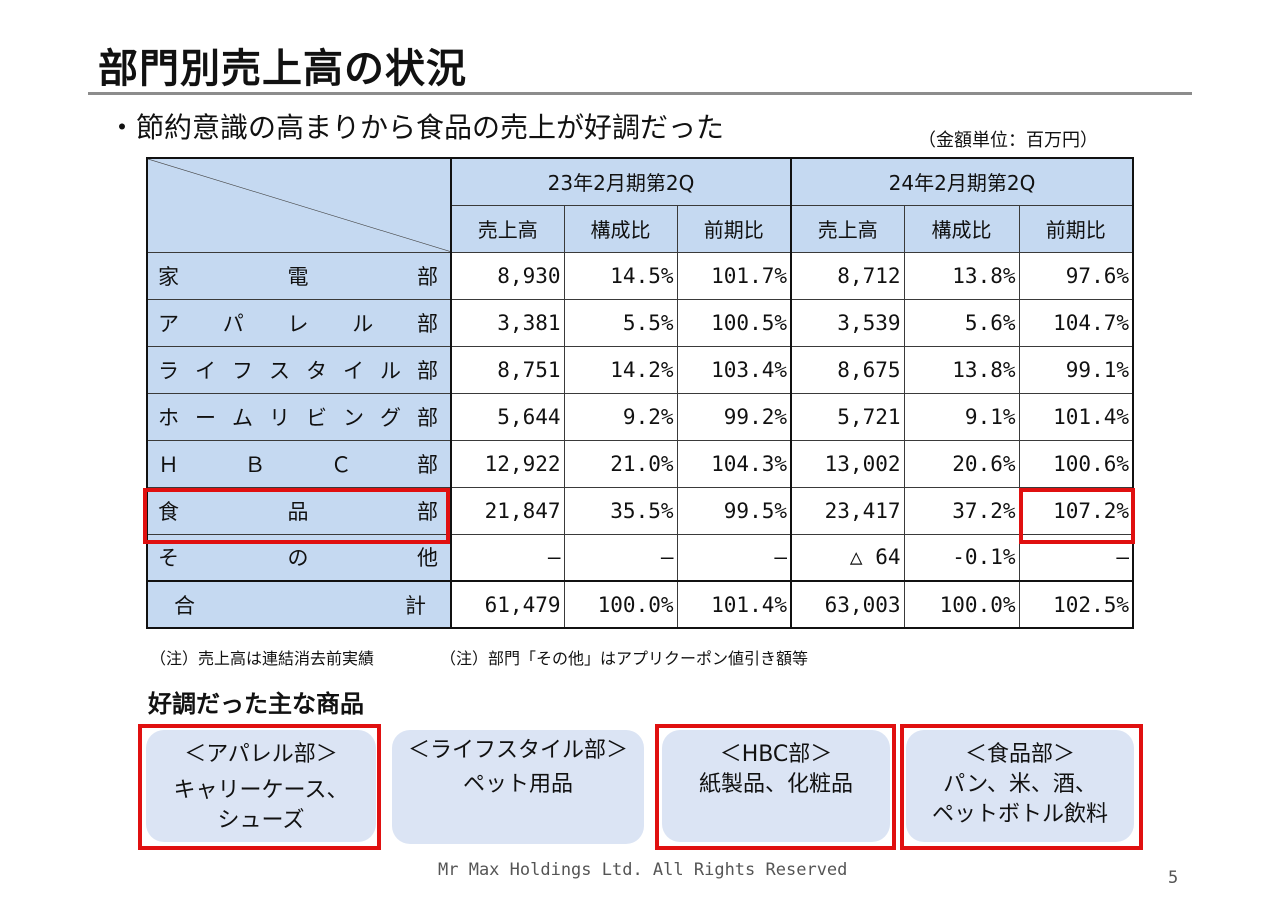  What do you see at coordinates (168, 370) in the screenshot?
I see `dept-char: ラ` at bounding box center [168, 370].